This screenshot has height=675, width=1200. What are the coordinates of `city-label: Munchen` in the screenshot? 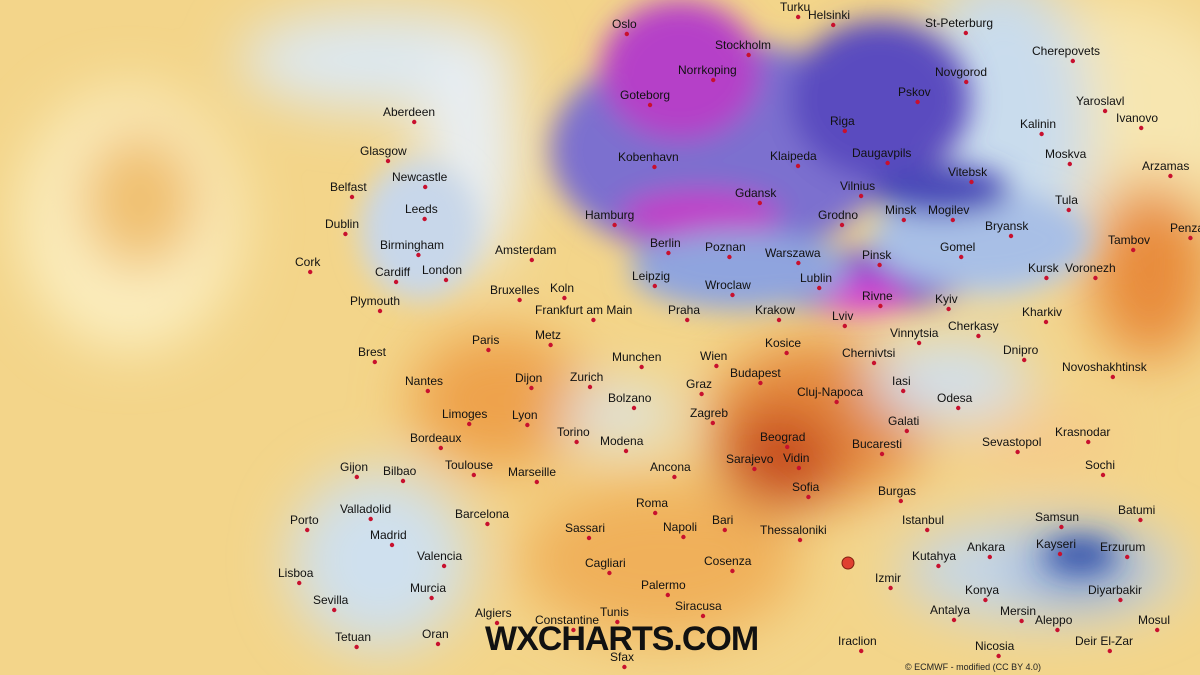 It's located at (636, 357).